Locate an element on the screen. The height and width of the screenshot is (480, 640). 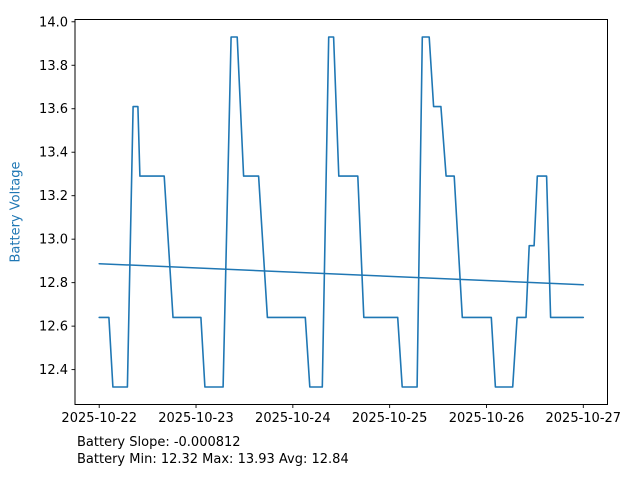
y-tick-label: 13.4 is located at coordinates (53, 153).